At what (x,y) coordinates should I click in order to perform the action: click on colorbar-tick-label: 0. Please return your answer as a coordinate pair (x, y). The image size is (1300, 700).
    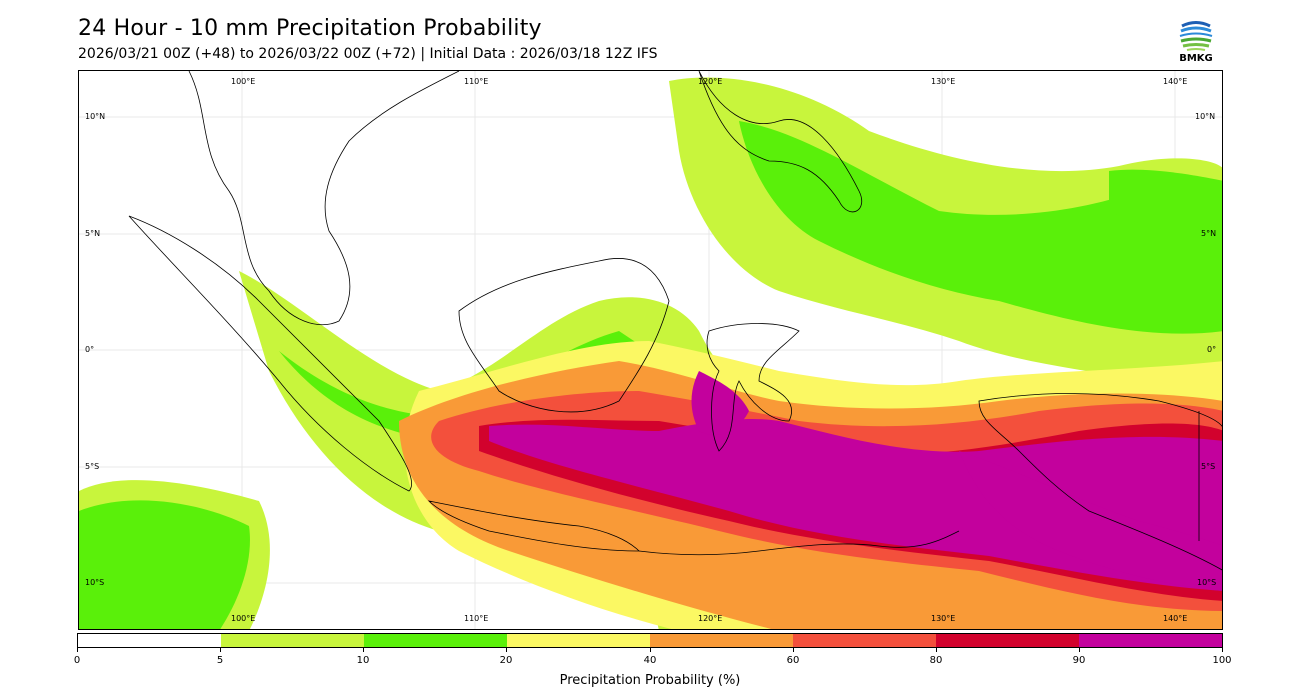
    Looking at the image, I should click on (77, 660).